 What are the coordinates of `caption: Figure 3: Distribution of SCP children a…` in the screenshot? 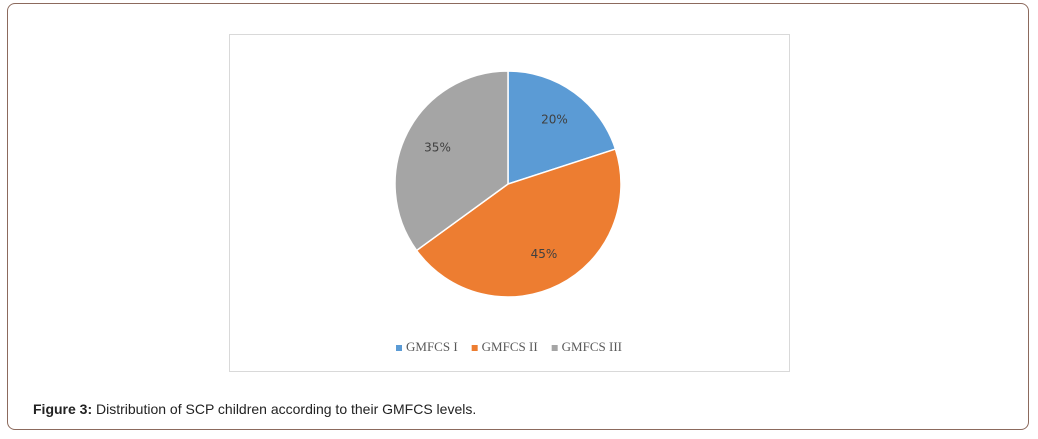 It's located at (254, 409).